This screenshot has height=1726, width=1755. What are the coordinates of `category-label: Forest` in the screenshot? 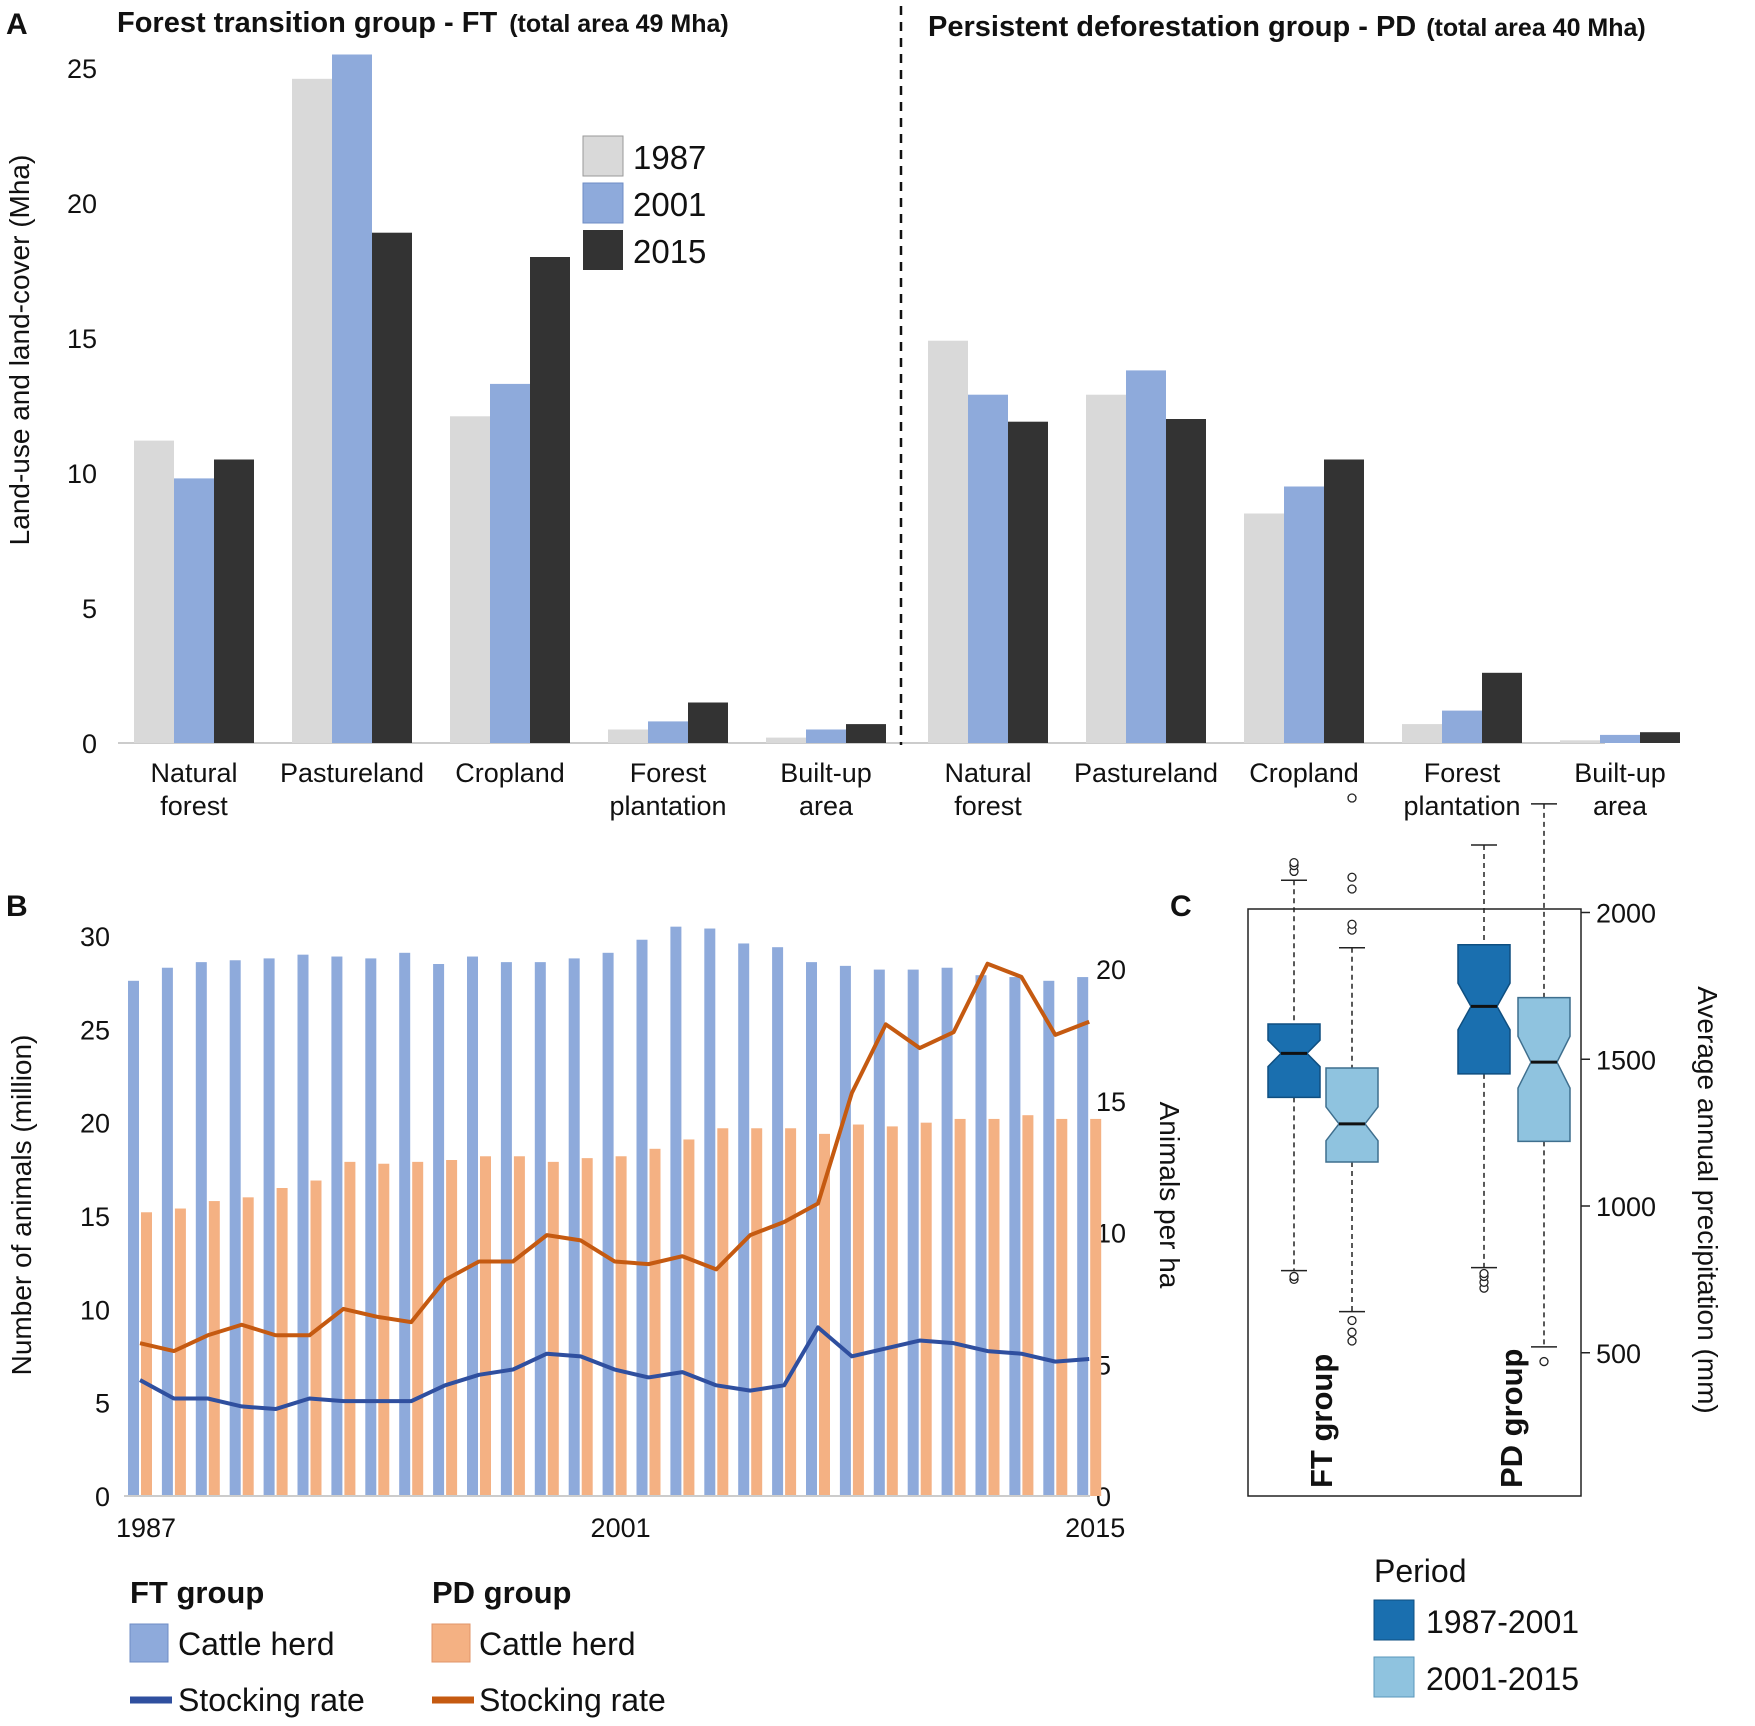 It's located at (668, 773).